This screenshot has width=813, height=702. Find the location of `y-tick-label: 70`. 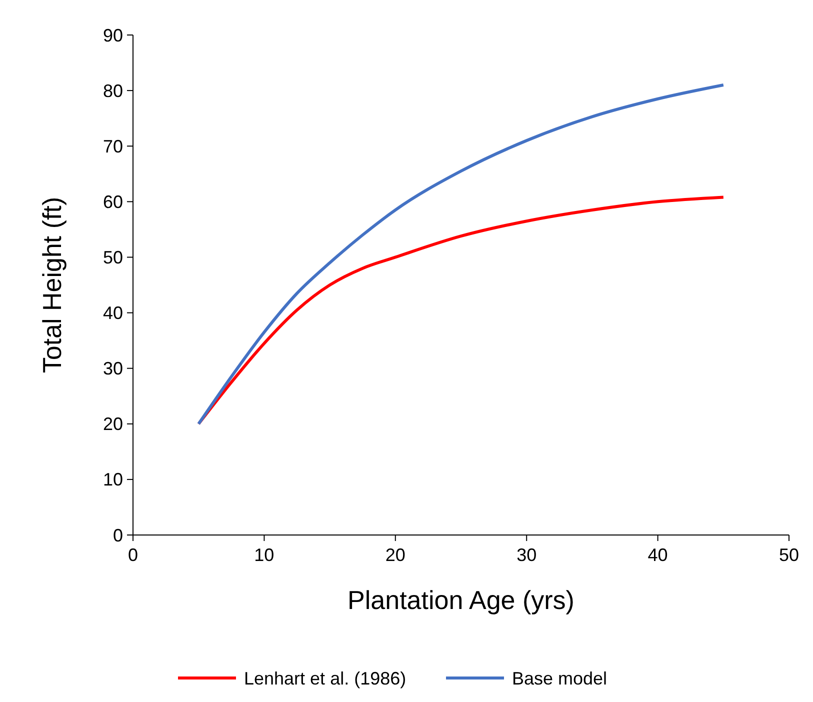

y-tick-label: 70 is located at coordinates (112, 146).